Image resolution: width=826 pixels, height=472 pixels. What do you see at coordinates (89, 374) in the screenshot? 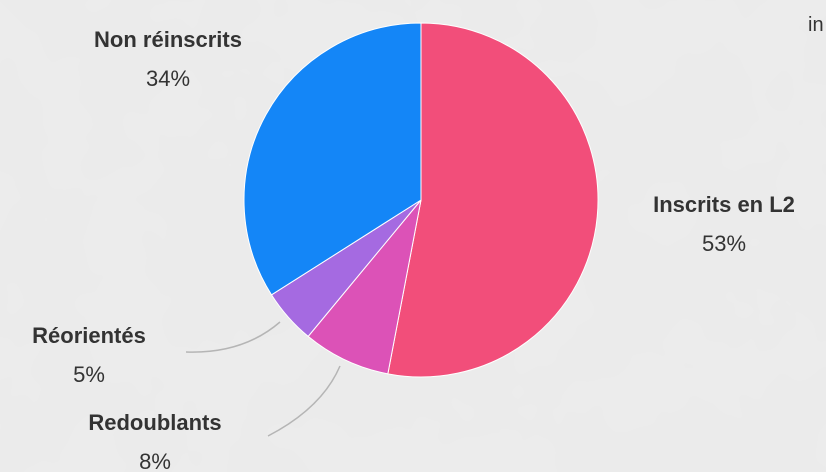
I see `slice-value-reorientes: 5%` at bounding box center [89, 374].